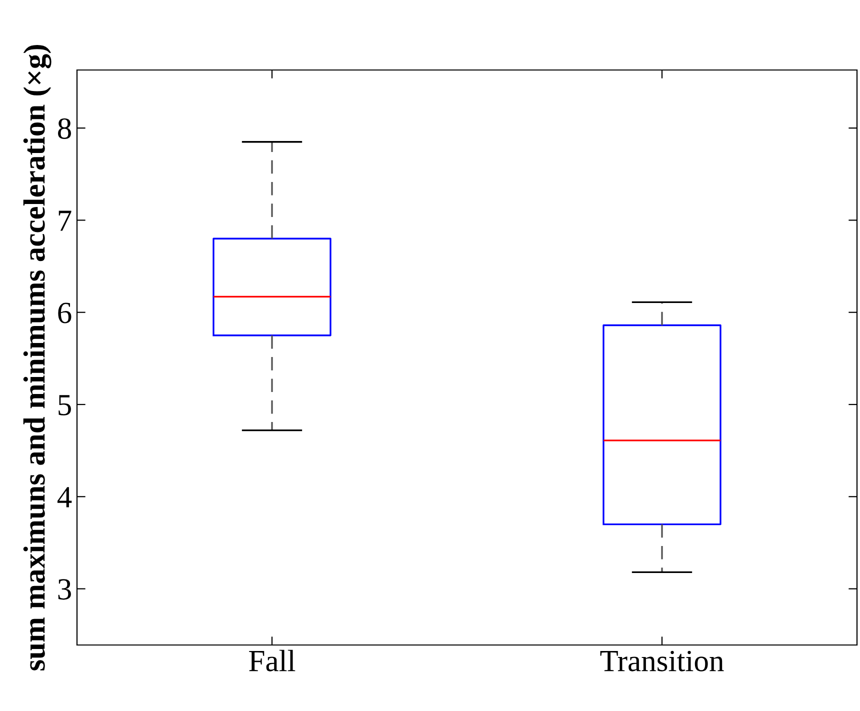  I want to click on x-tick-label: Transition, so click(662, 661).